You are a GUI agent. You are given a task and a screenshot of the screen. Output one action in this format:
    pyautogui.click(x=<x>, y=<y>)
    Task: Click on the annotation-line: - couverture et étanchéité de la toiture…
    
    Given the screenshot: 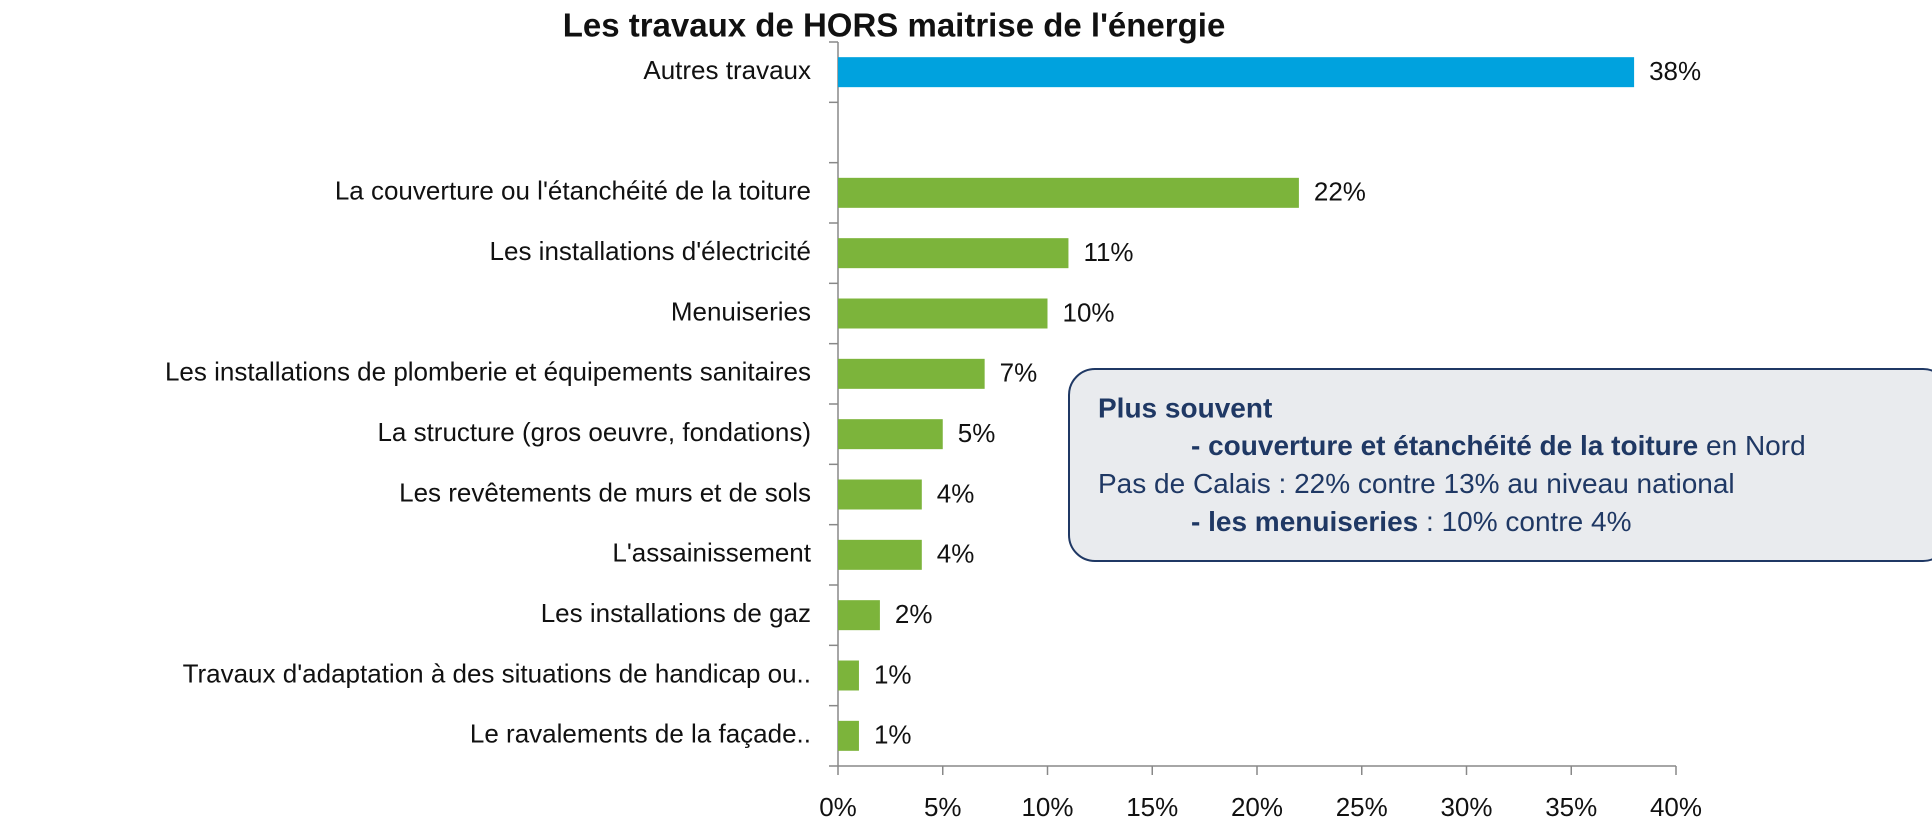 What is the action you would take?
    pyautogui.click(x=1498, y=445)
    